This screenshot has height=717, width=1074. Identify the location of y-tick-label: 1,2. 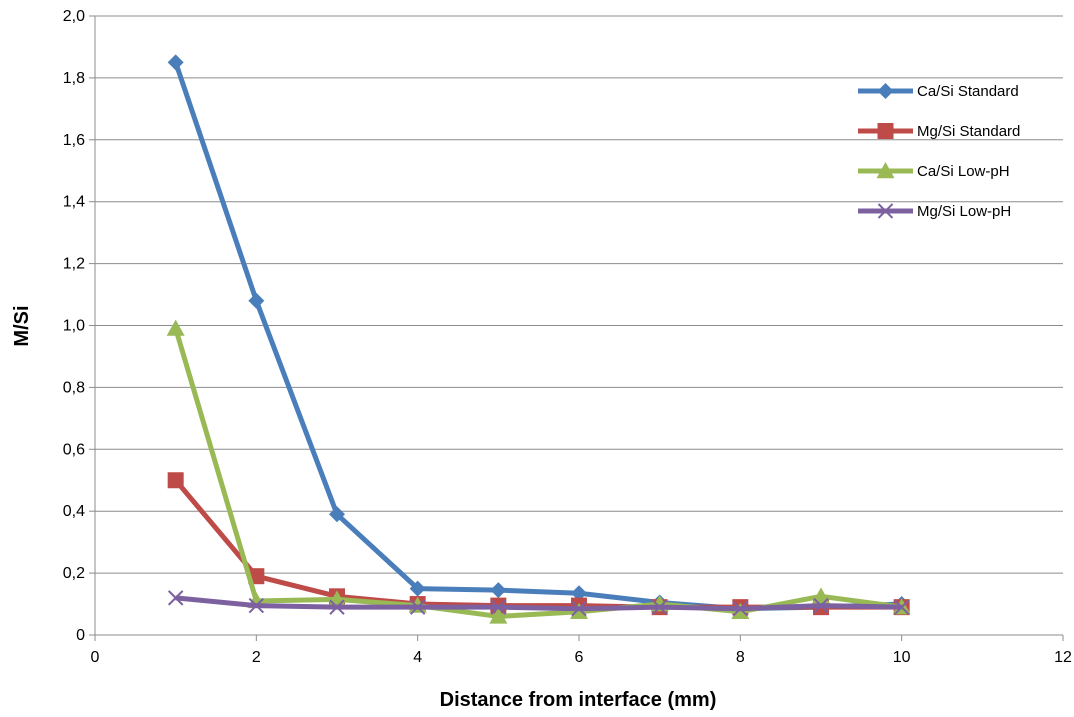
(74, 264).